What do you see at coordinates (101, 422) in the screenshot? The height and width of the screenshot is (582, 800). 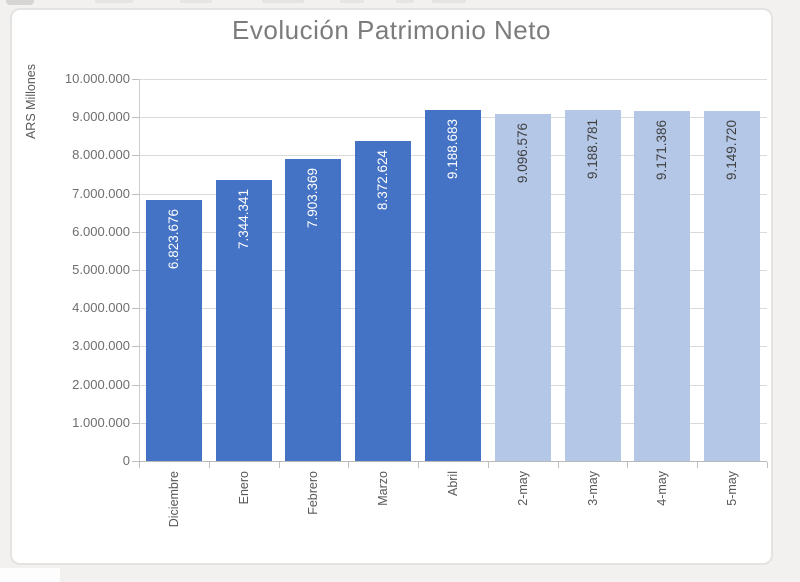 I see `y-axis-tick-label: 1.000.000` at bounding box center [101, 422].